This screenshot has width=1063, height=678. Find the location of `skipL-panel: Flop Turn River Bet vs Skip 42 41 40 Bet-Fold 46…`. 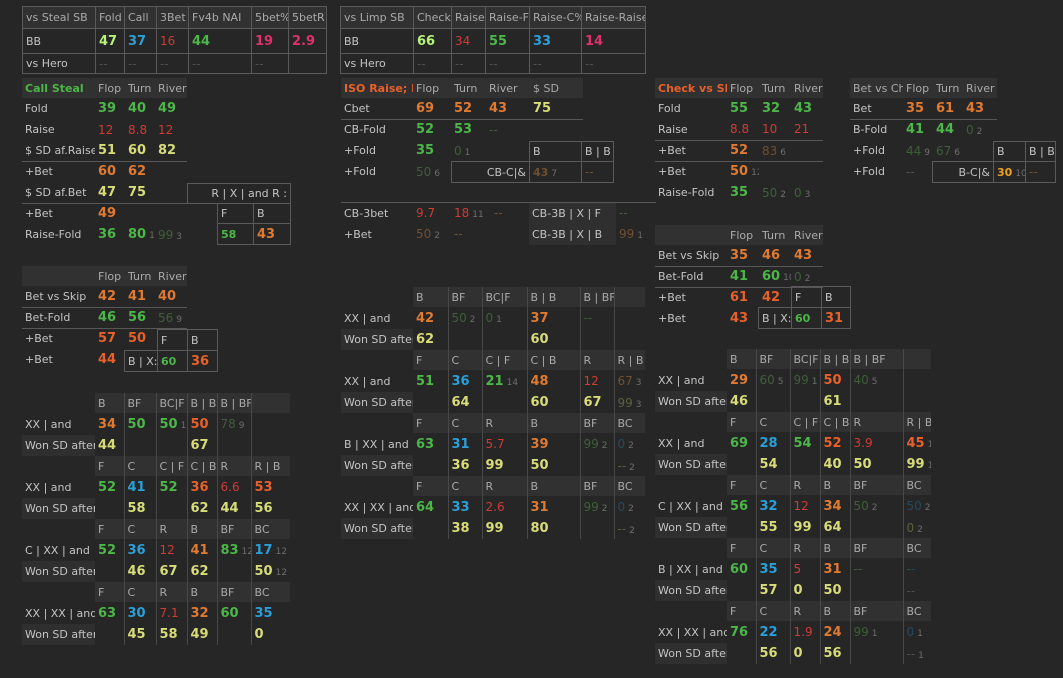

skipL-panel: Flop Turn River Bet vs Skip 42 41 40 Bet-Fold 46… is located at coordinates (104, 318).